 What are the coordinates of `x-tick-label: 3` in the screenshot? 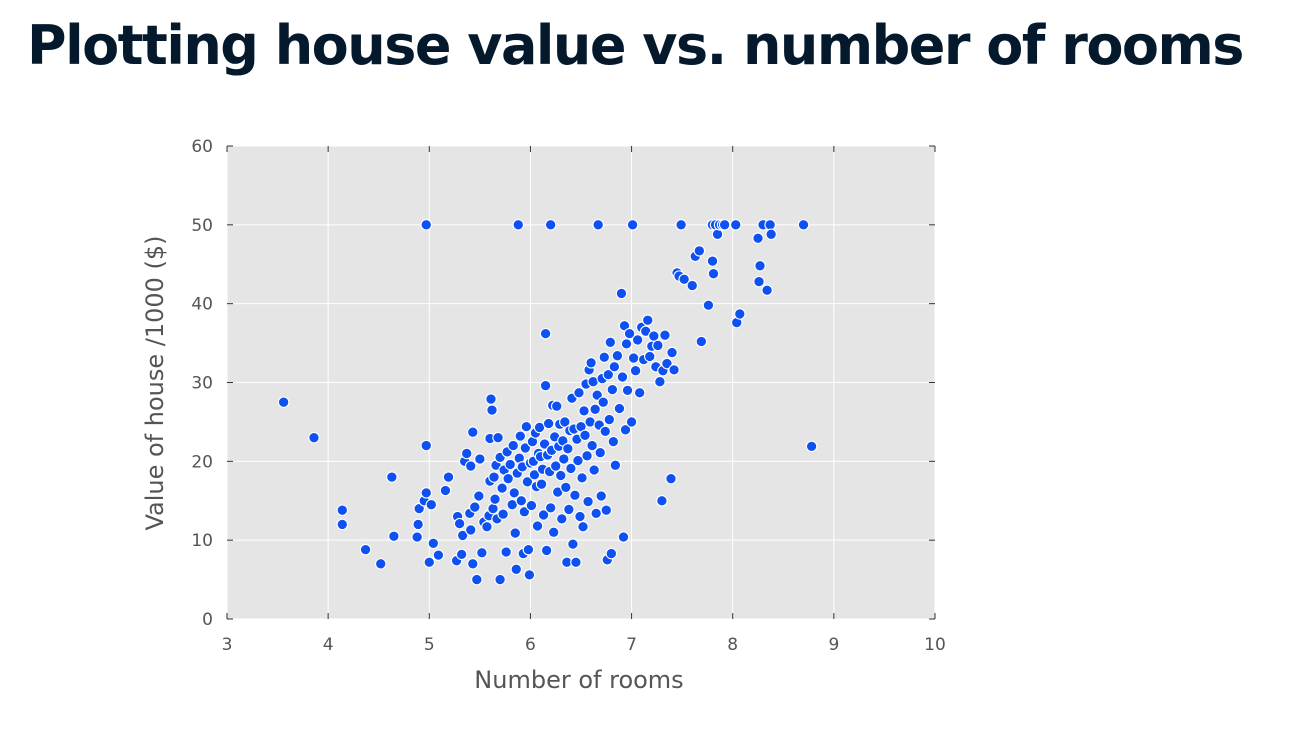 It's located at (227, 645).